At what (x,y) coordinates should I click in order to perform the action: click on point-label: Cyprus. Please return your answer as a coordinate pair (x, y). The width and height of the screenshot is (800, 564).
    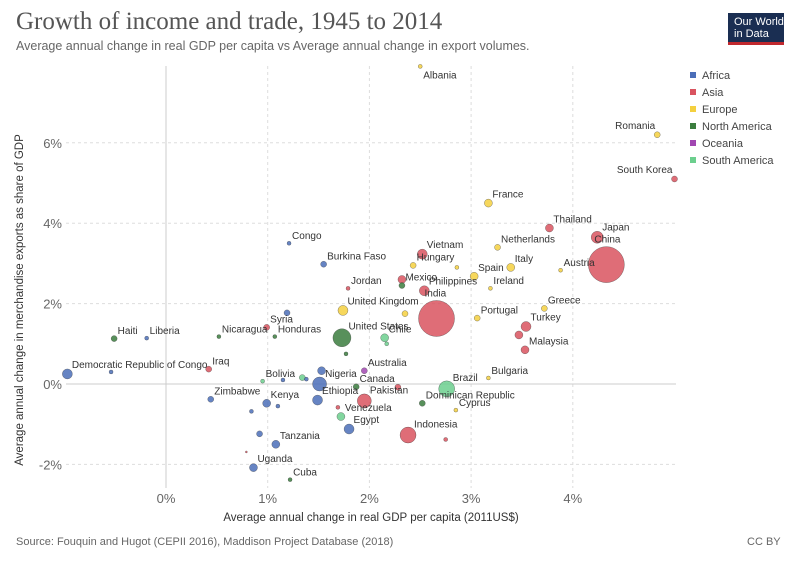
    Looking at the image, I should click on (475, 403).